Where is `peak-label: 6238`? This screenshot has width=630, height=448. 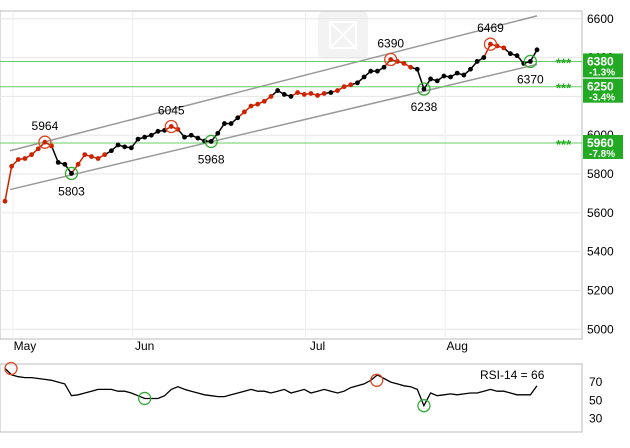 peak-label: 6238 is located at coordinates (424, 107).